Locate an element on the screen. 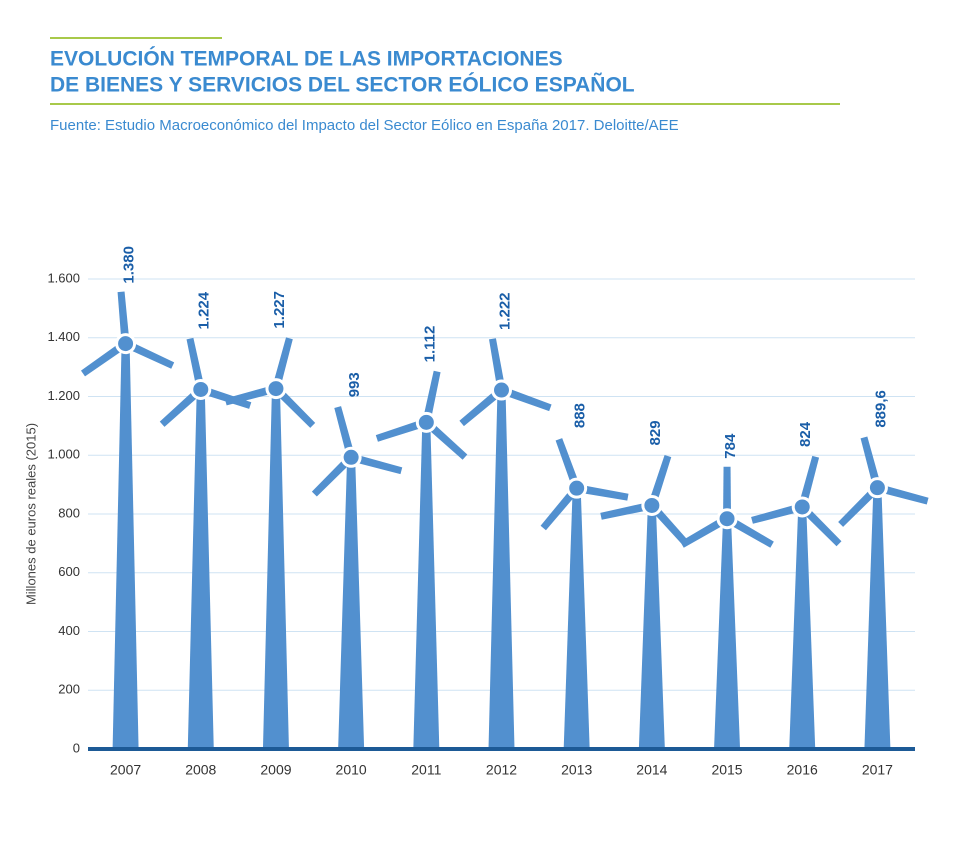  x-tick-label: 2007 is located at coordinates (125, 770).